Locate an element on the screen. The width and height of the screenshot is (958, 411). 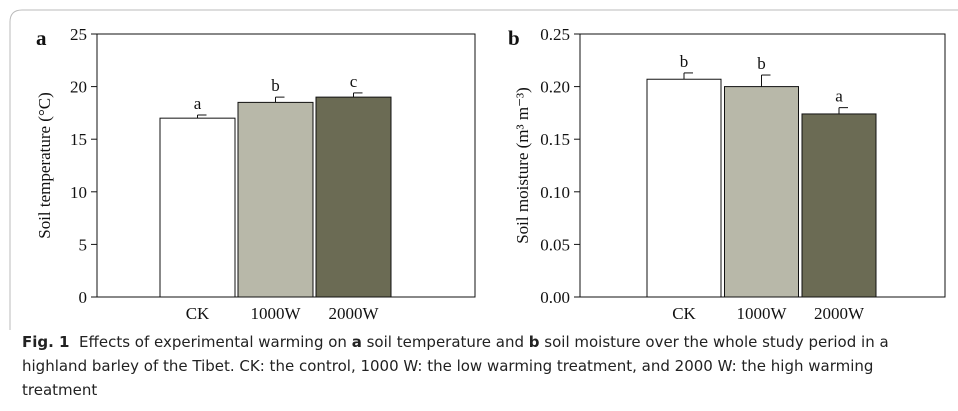
y-tick-label: 0.15 is located at coordinates (555, 139).